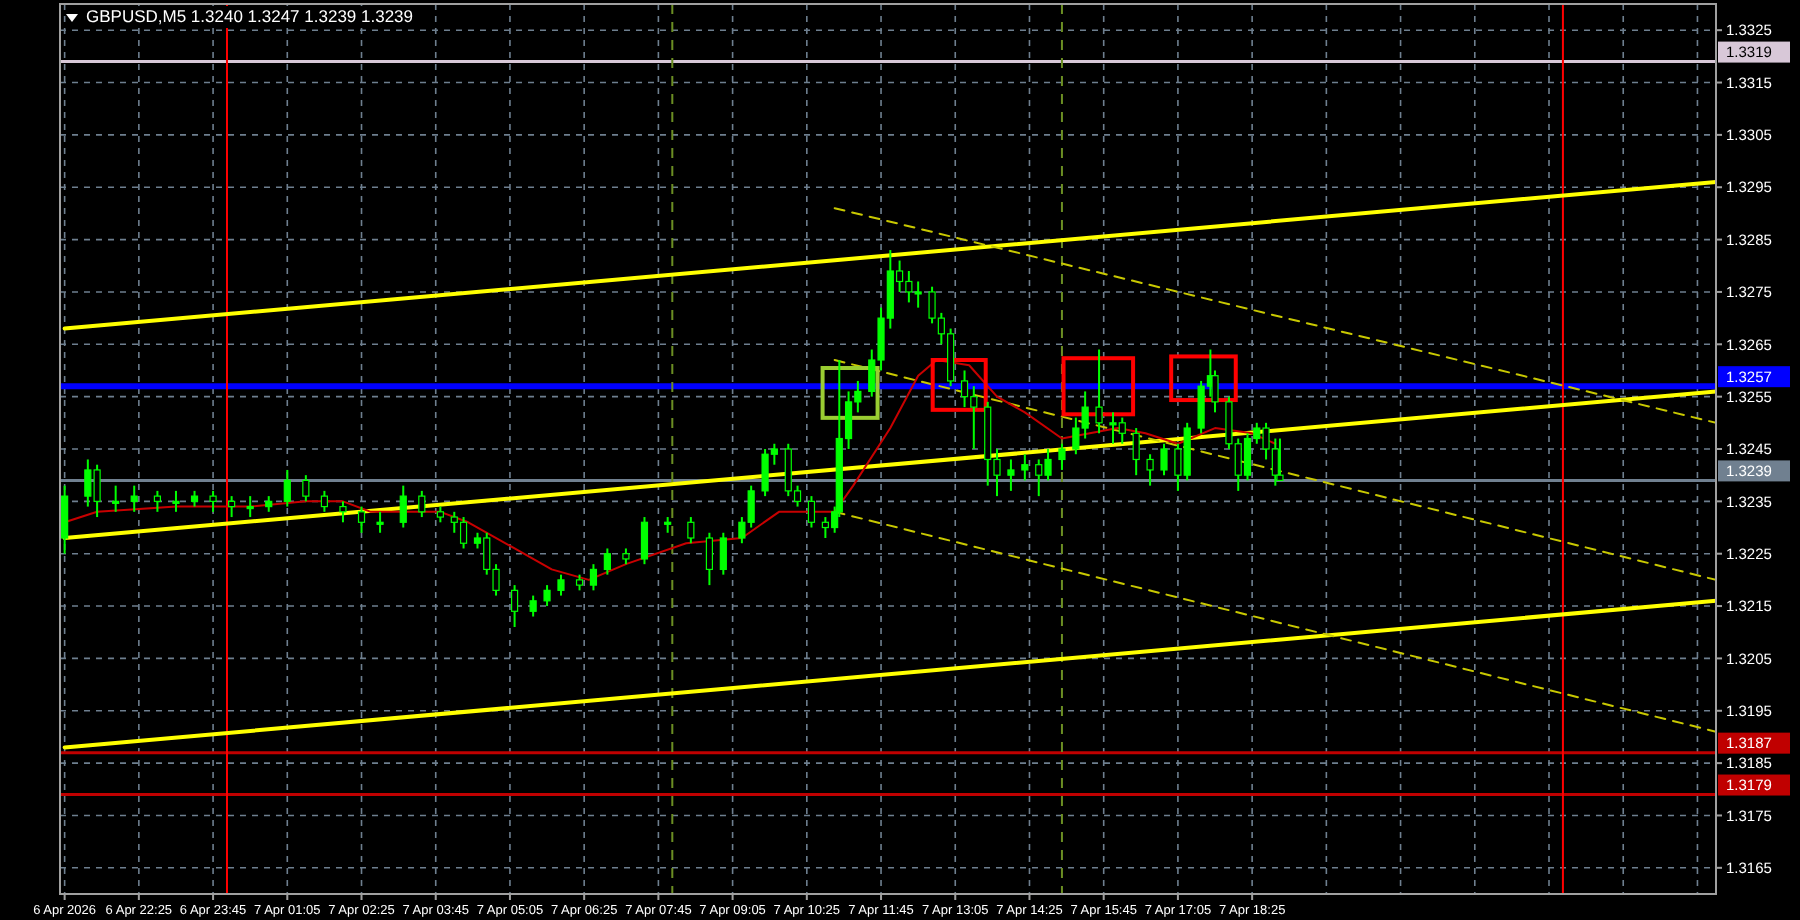 The image size is (1800, 920). Describe the element at coordinates (250, 16) in the screenshot. I see `chart-title: GBPUSD,M5 1.3240 1.3247 1.3239 1.3239` at that location.